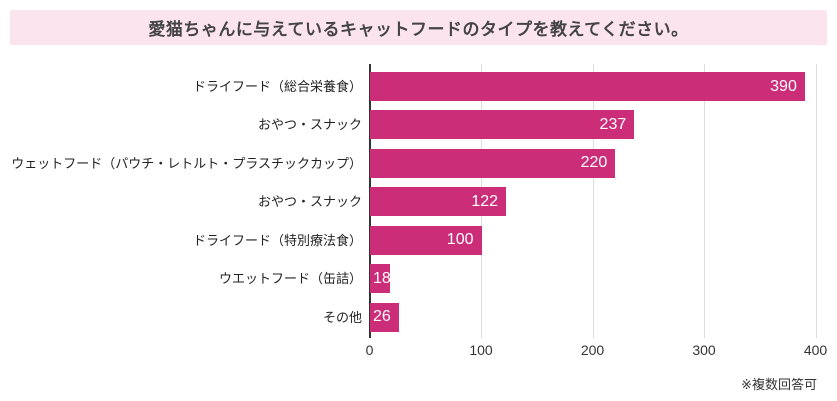 This screenshot has height=401, width=837. I want to click on bar: 220, so click(493, 163).